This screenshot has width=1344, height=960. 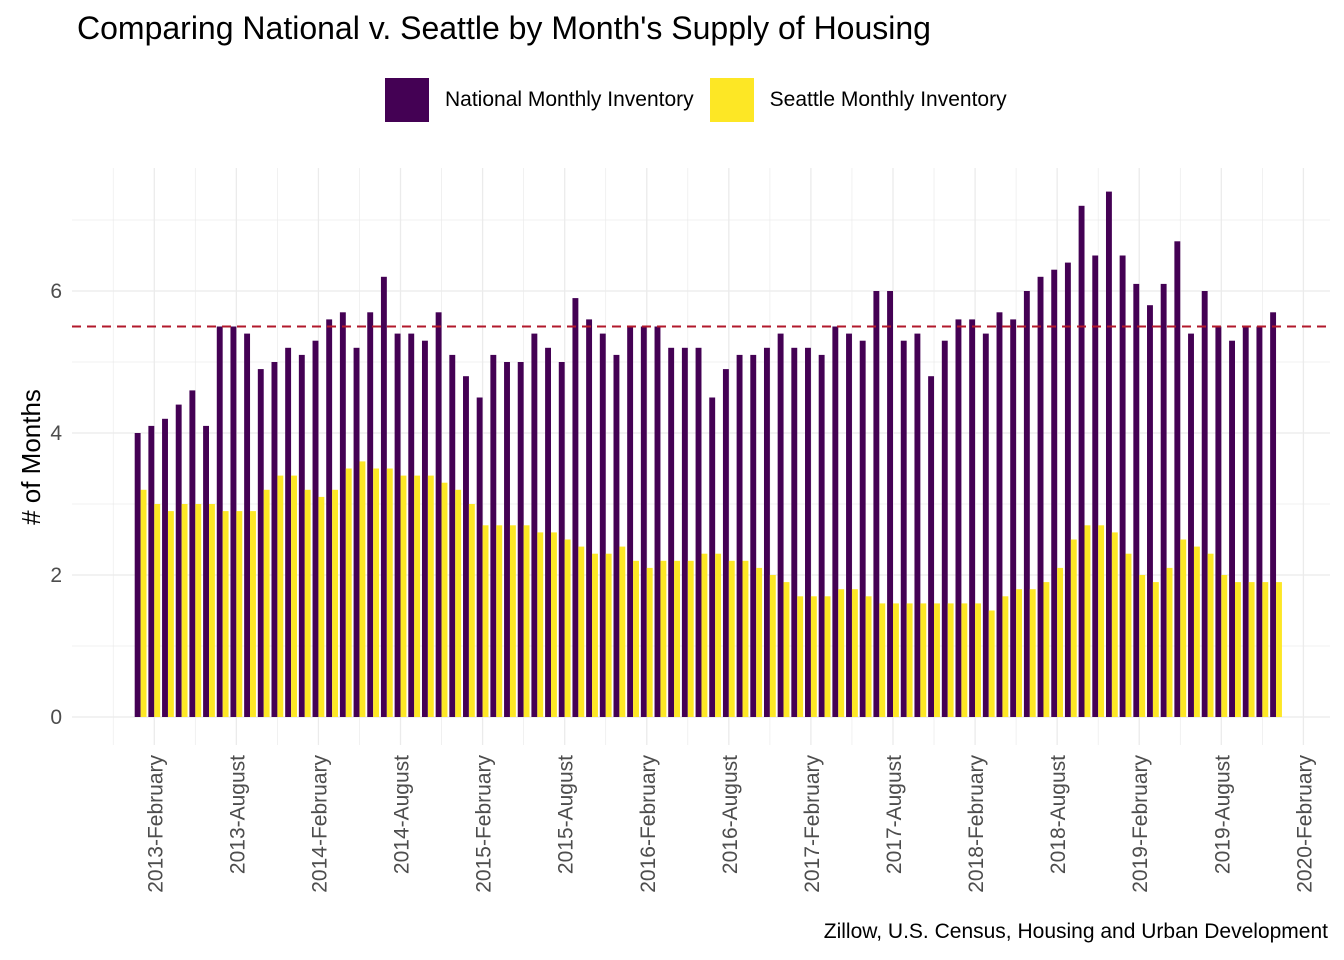 What do you see at coordinates (569, 99) in the screenshot?
I see `legend-label-national: National Monthly Inventory` at bounding box center [569, 99].